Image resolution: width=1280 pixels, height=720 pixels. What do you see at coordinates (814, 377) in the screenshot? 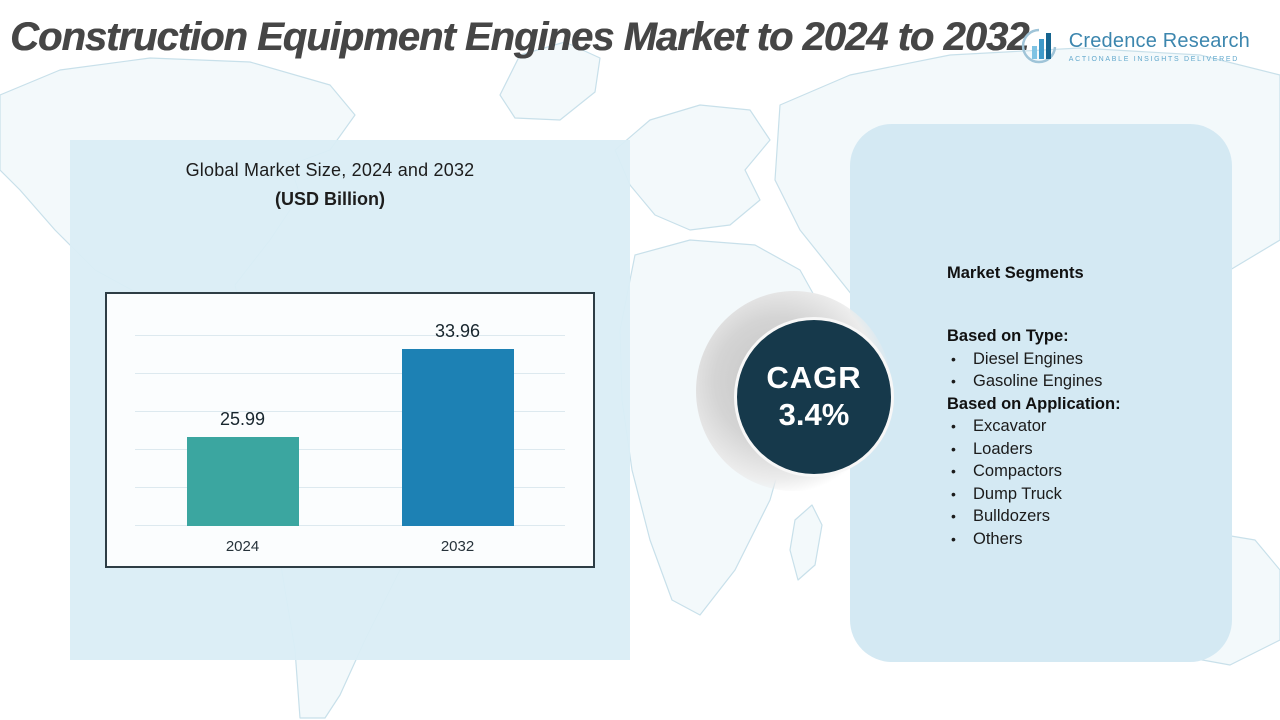
I see `cagr-label: CAGR` at bounding box center [814, 377].